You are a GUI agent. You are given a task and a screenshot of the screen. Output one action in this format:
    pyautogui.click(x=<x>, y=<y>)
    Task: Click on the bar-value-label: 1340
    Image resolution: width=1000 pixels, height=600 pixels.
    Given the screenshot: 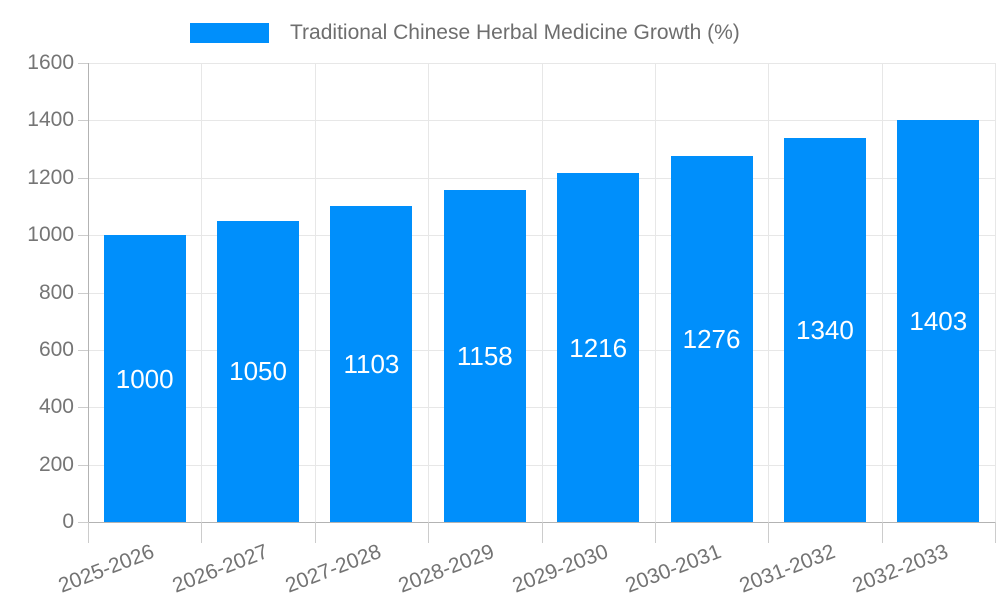 What is the action you would take?
    pyautogui.click(x=825, y=329)
    